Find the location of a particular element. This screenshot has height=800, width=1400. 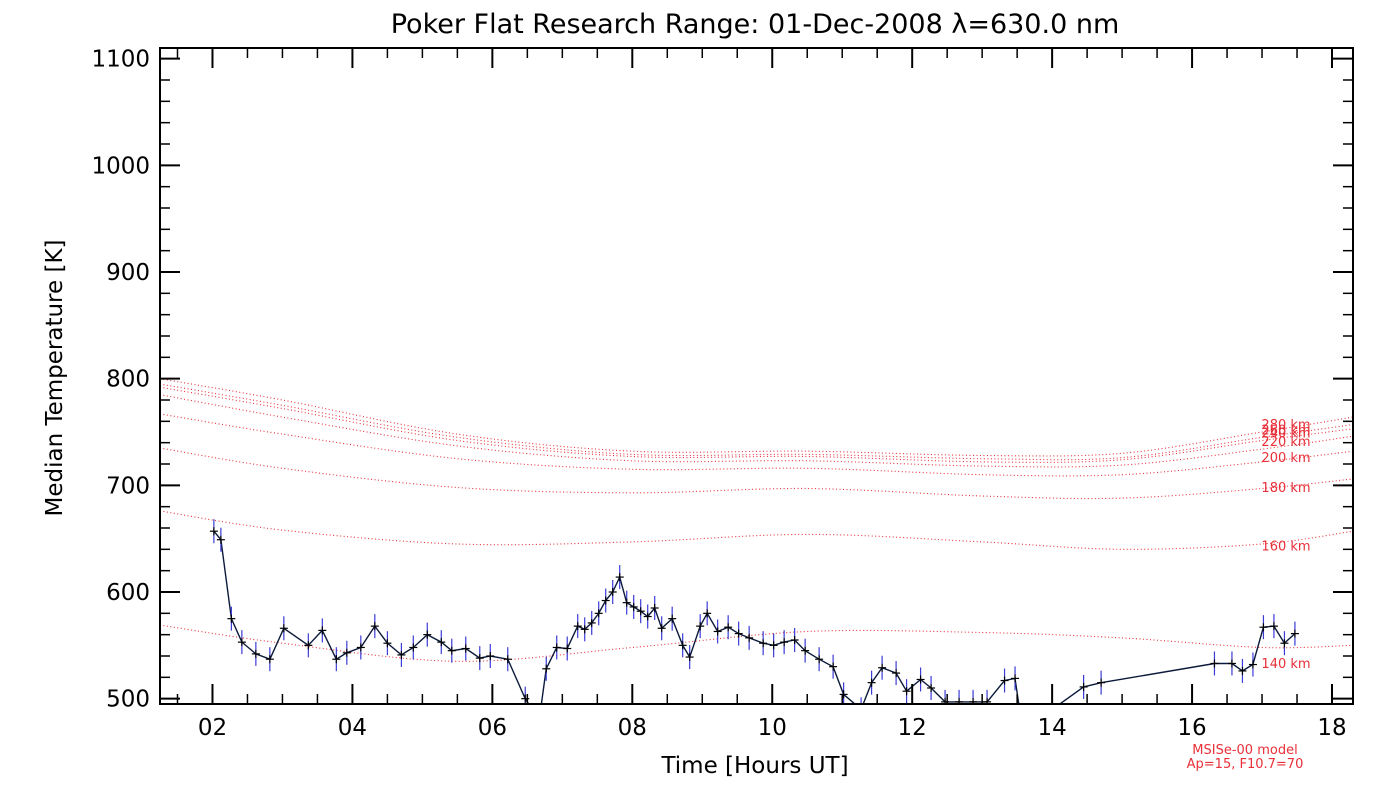

x-tick-label: 06 is located at coordinates (492, 728).